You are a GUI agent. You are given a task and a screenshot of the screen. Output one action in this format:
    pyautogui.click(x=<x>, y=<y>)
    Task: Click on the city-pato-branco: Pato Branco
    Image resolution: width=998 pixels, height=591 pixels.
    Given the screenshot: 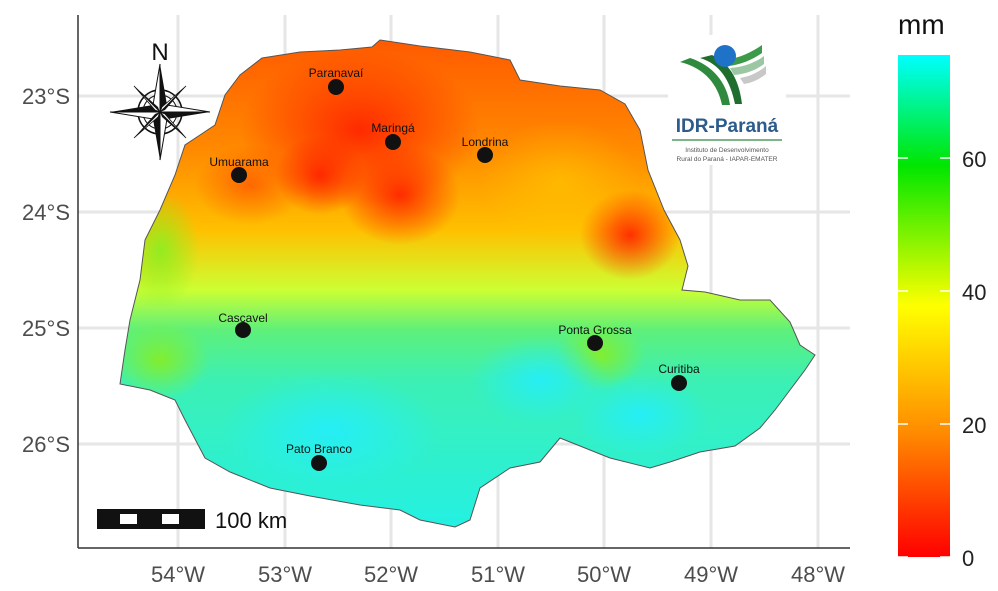 What is the action you would take?
    pyautogui.click(x=319, y=456)
    